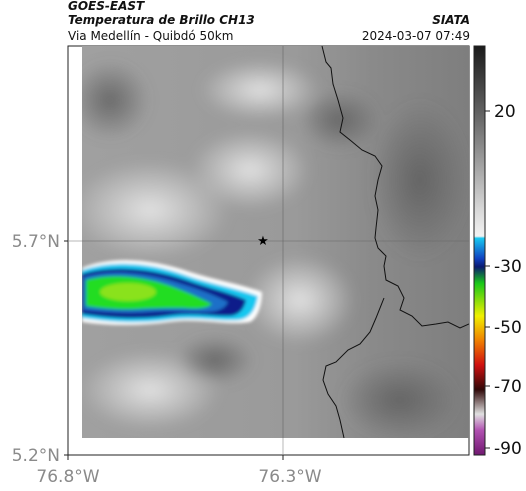  What do you see at coordinates (451, 20) in the screenshot?
I see `brand-label: SIATA` at bounding box center [451, 20].